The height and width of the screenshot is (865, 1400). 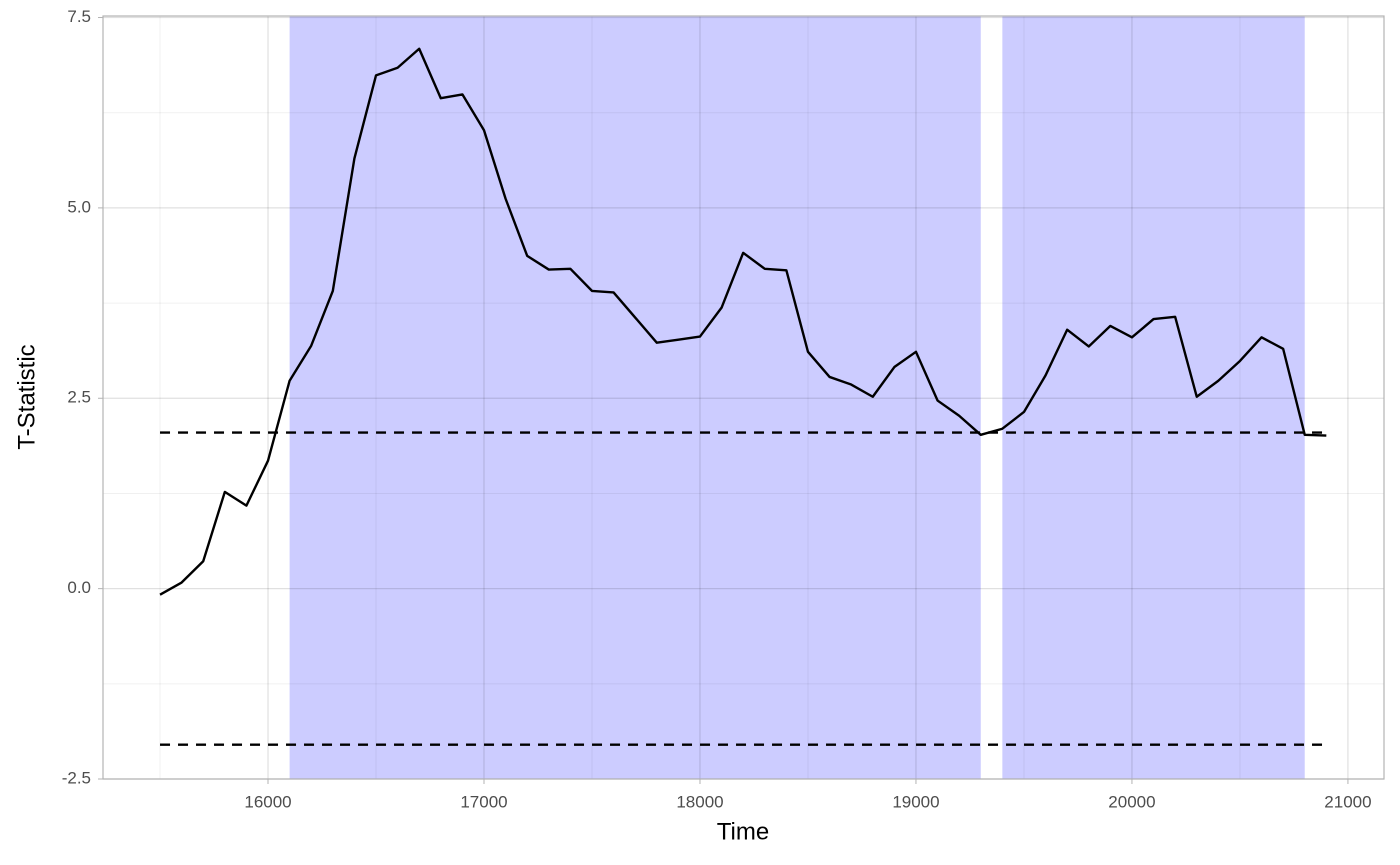 What do you see at coordinates (267, 801) in the screenshot?
I see `x-tick-label: 16000` at bounding box center [267, 801].